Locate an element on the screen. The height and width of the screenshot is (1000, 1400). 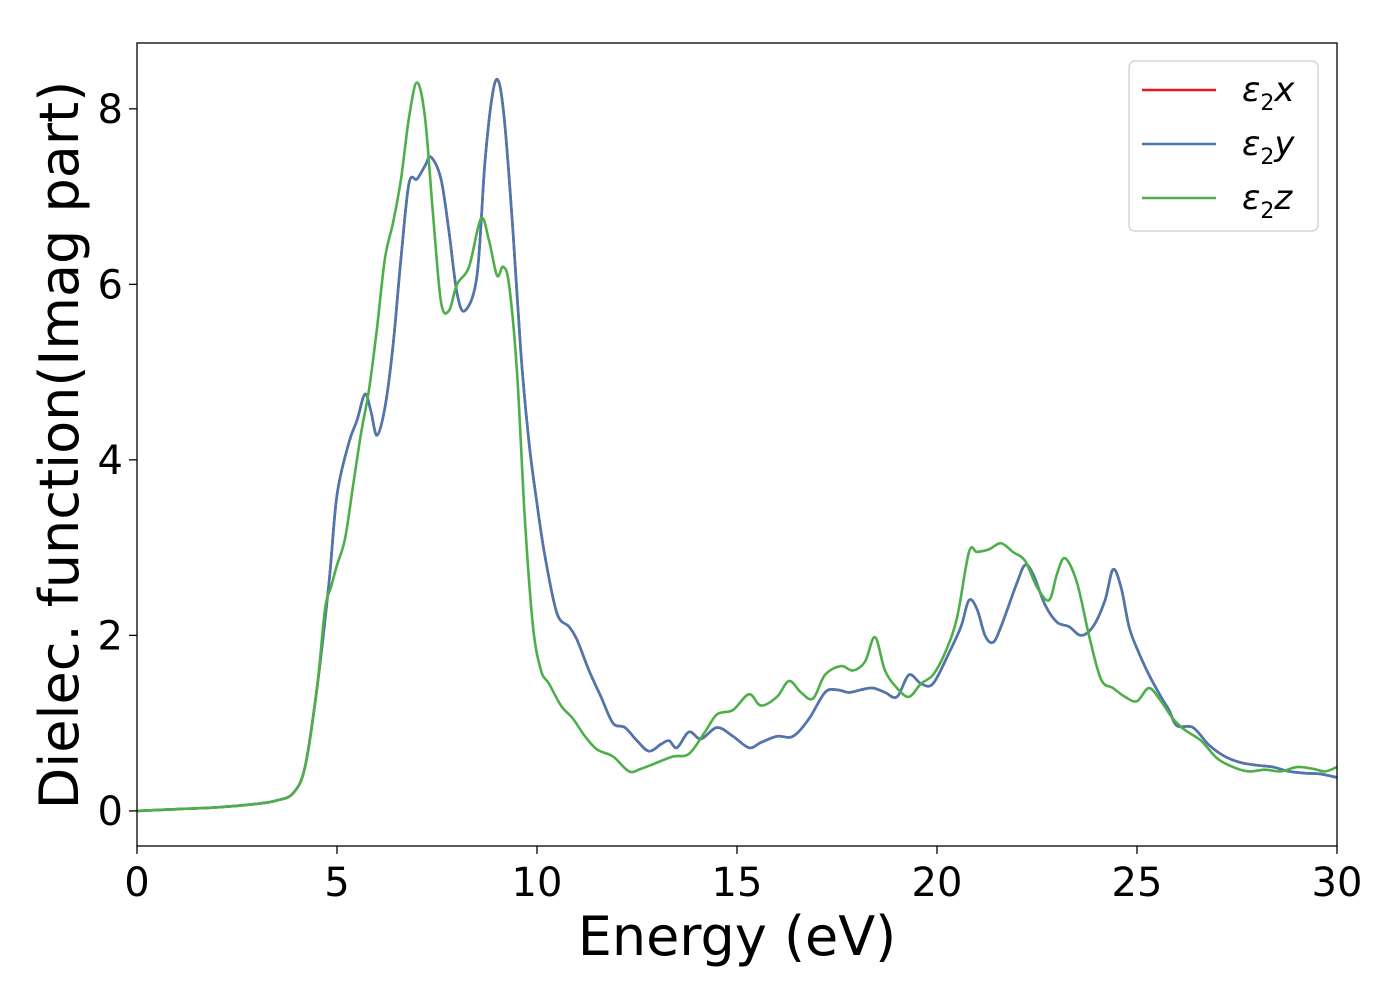
x-tick-label: 25 is located at coordinates (1137, 883).